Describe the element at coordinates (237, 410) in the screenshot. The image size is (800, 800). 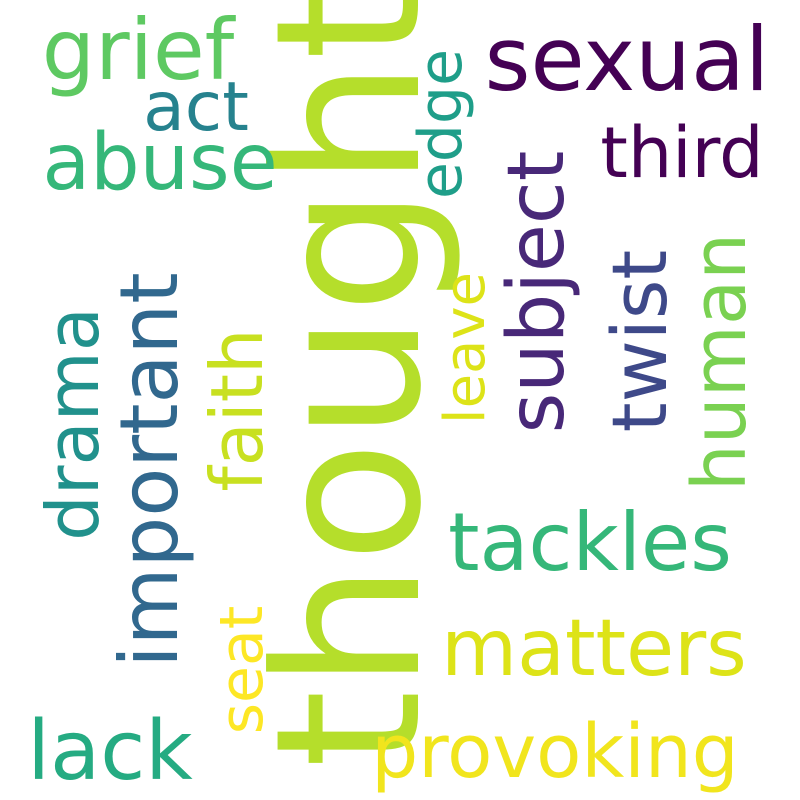
I see `word-faith: faith` at that location.